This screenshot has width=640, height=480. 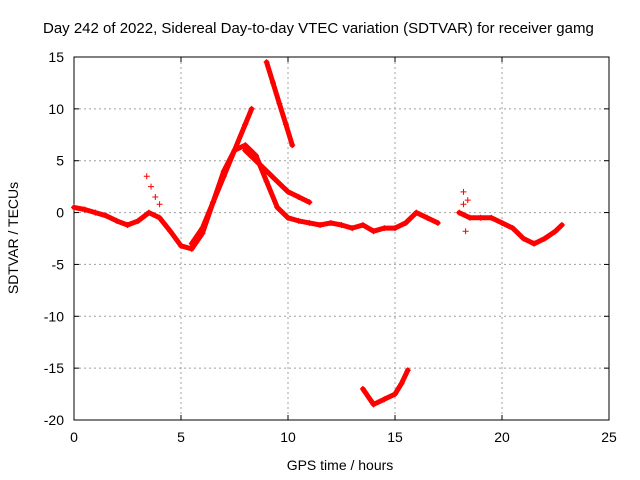 What do you see at coordinates (340, 465) in the screenshot?
I see `x-axis-label: GPS time / hours` at bounding box center [340, 465].